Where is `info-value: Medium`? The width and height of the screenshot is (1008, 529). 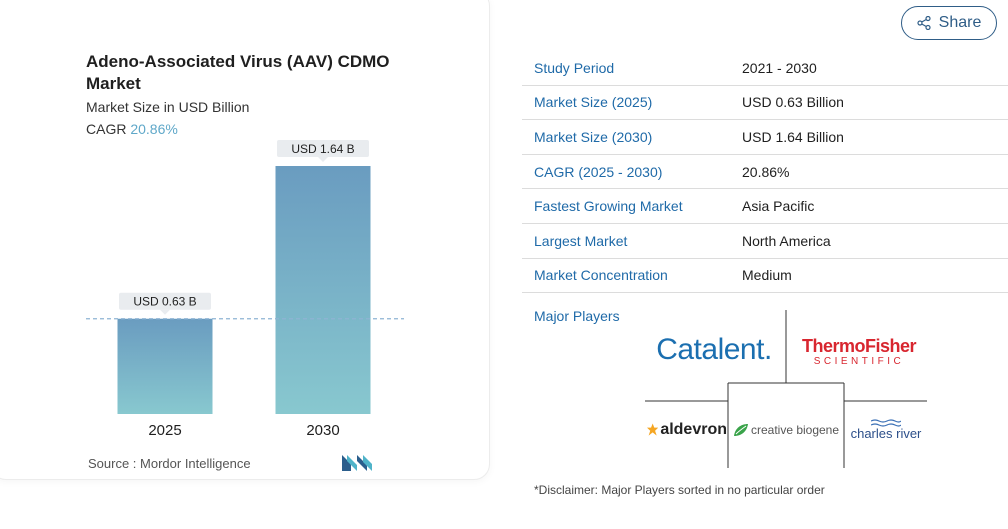 info-value: Medium is located at coordinates (767, 275).